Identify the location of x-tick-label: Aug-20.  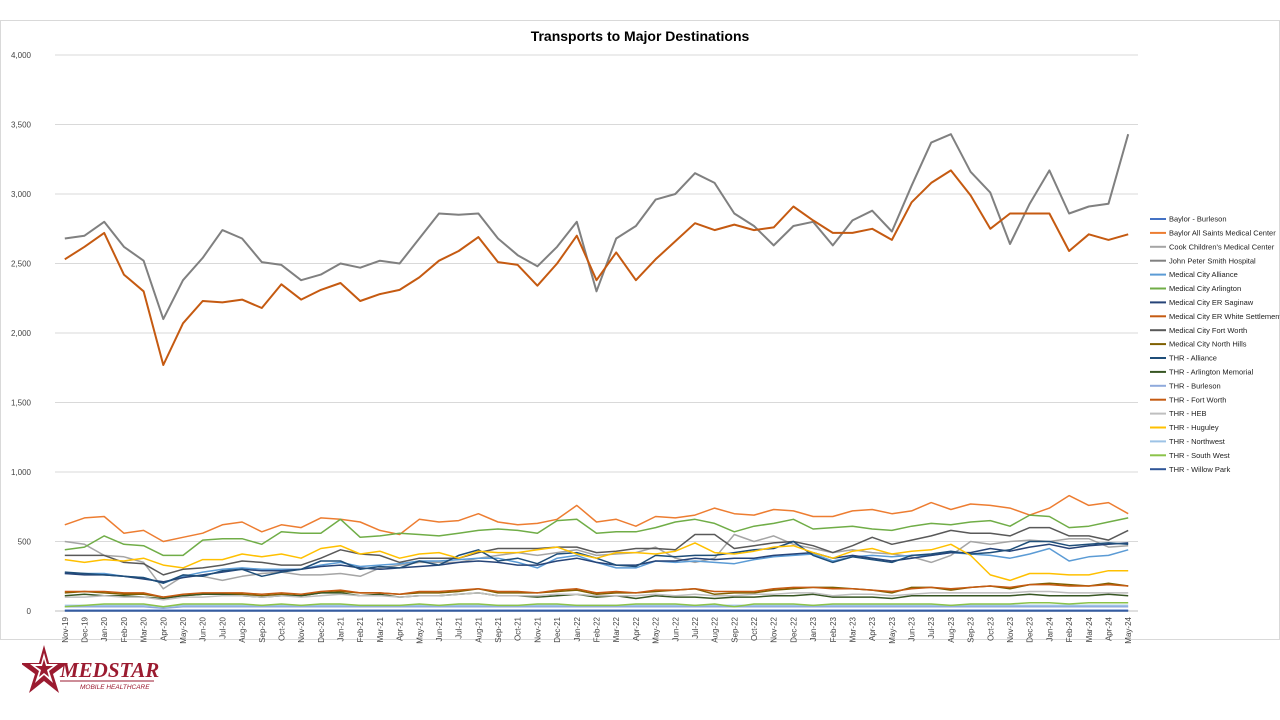
(242, 629).